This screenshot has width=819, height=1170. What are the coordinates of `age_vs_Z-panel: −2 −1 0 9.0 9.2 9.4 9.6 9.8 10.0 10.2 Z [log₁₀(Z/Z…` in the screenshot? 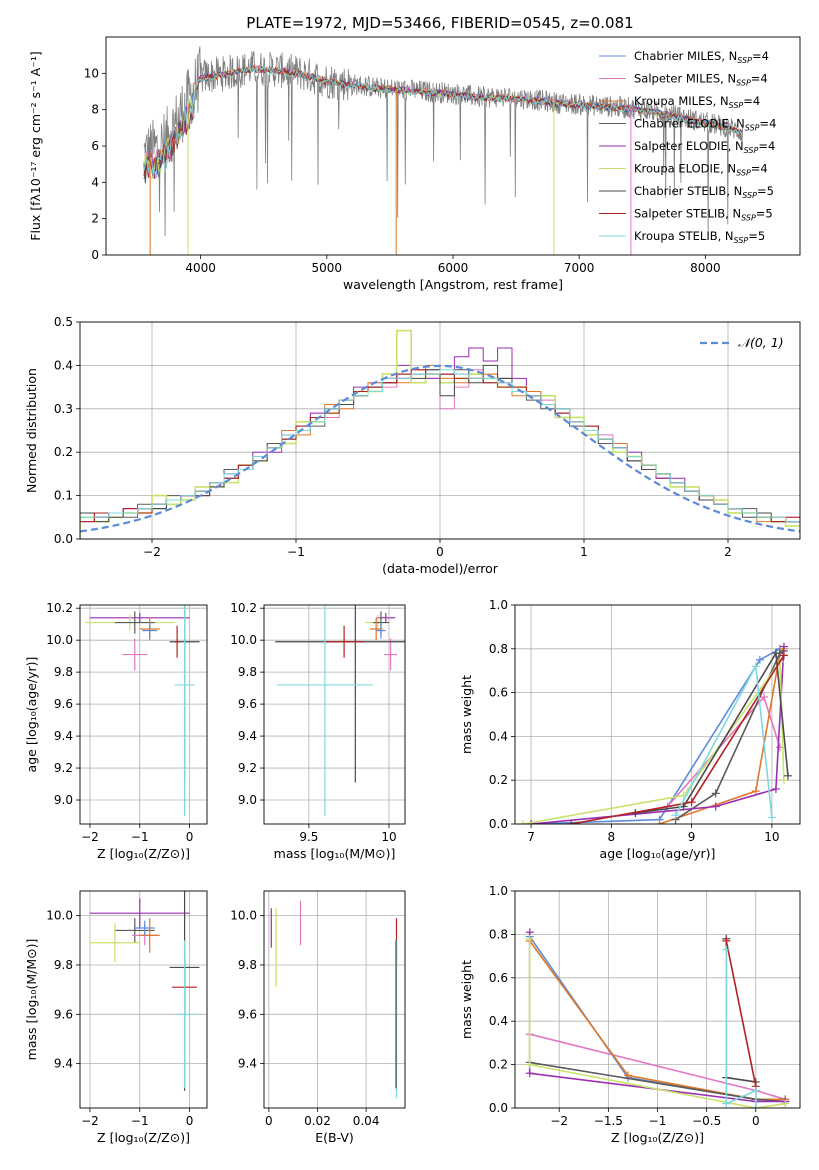 It's located at (116, 731).